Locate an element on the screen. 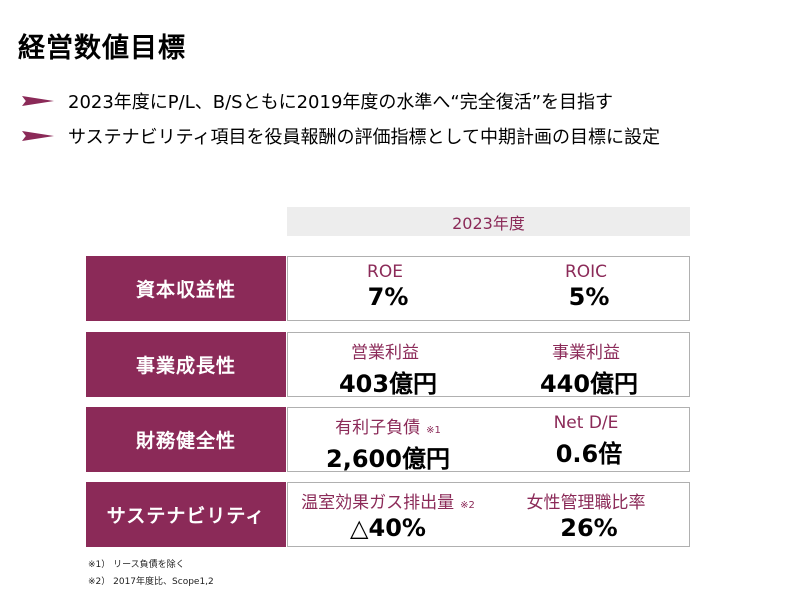  category-label: サステナビリティ is located at coordinates (186, 514).